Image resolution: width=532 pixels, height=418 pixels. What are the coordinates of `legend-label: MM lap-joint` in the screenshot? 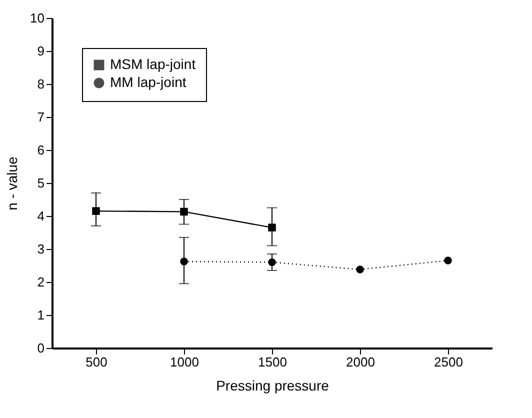 It's located at (148, 82).